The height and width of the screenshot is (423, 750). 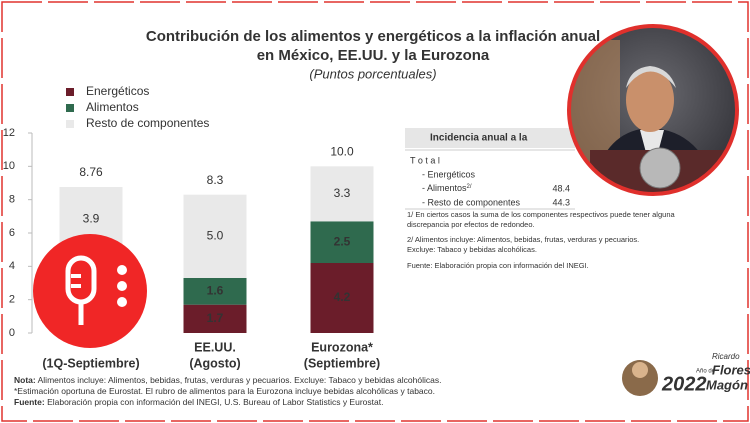 What do you see at coordinates (112, 107) in the screenshot?
I see `legend-label: Alimentos` at bounding box center [112, 107].